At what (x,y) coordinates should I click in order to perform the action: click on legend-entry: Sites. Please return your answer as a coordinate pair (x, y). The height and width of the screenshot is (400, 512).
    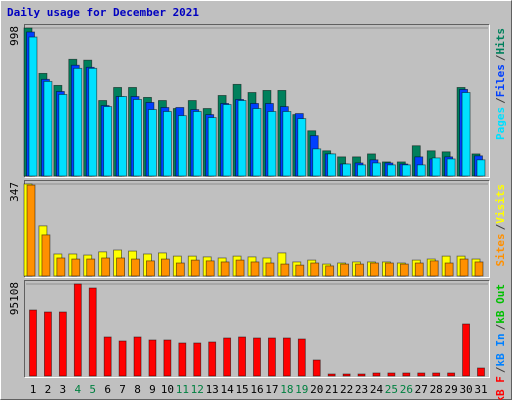
    Looking at the image, I should click on (500, 249).